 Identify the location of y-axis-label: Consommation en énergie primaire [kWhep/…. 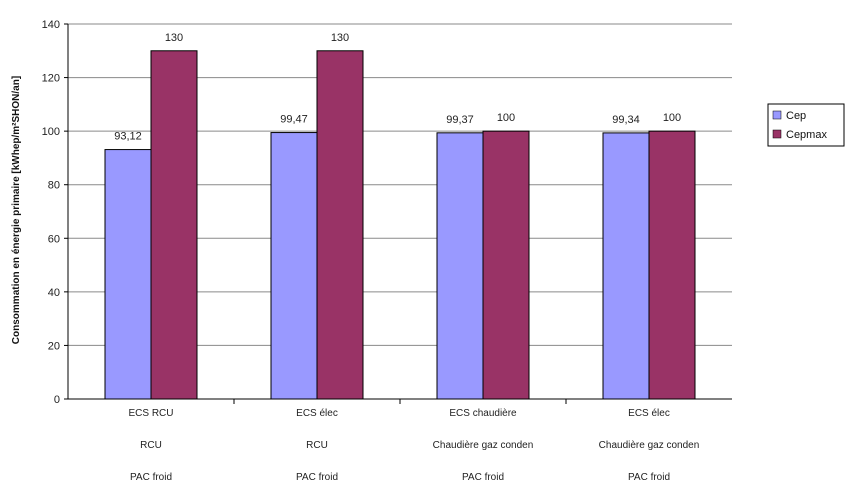
(16, 210).